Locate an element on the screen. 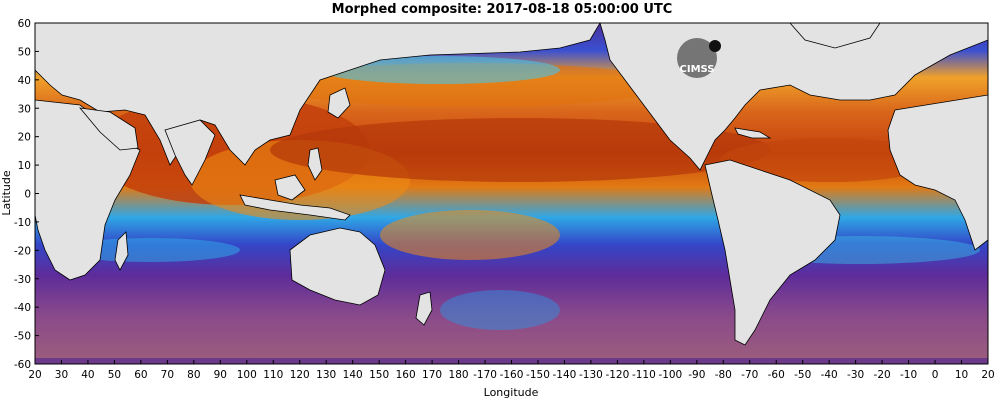  itcz-band is located at coordinates (520, 150).